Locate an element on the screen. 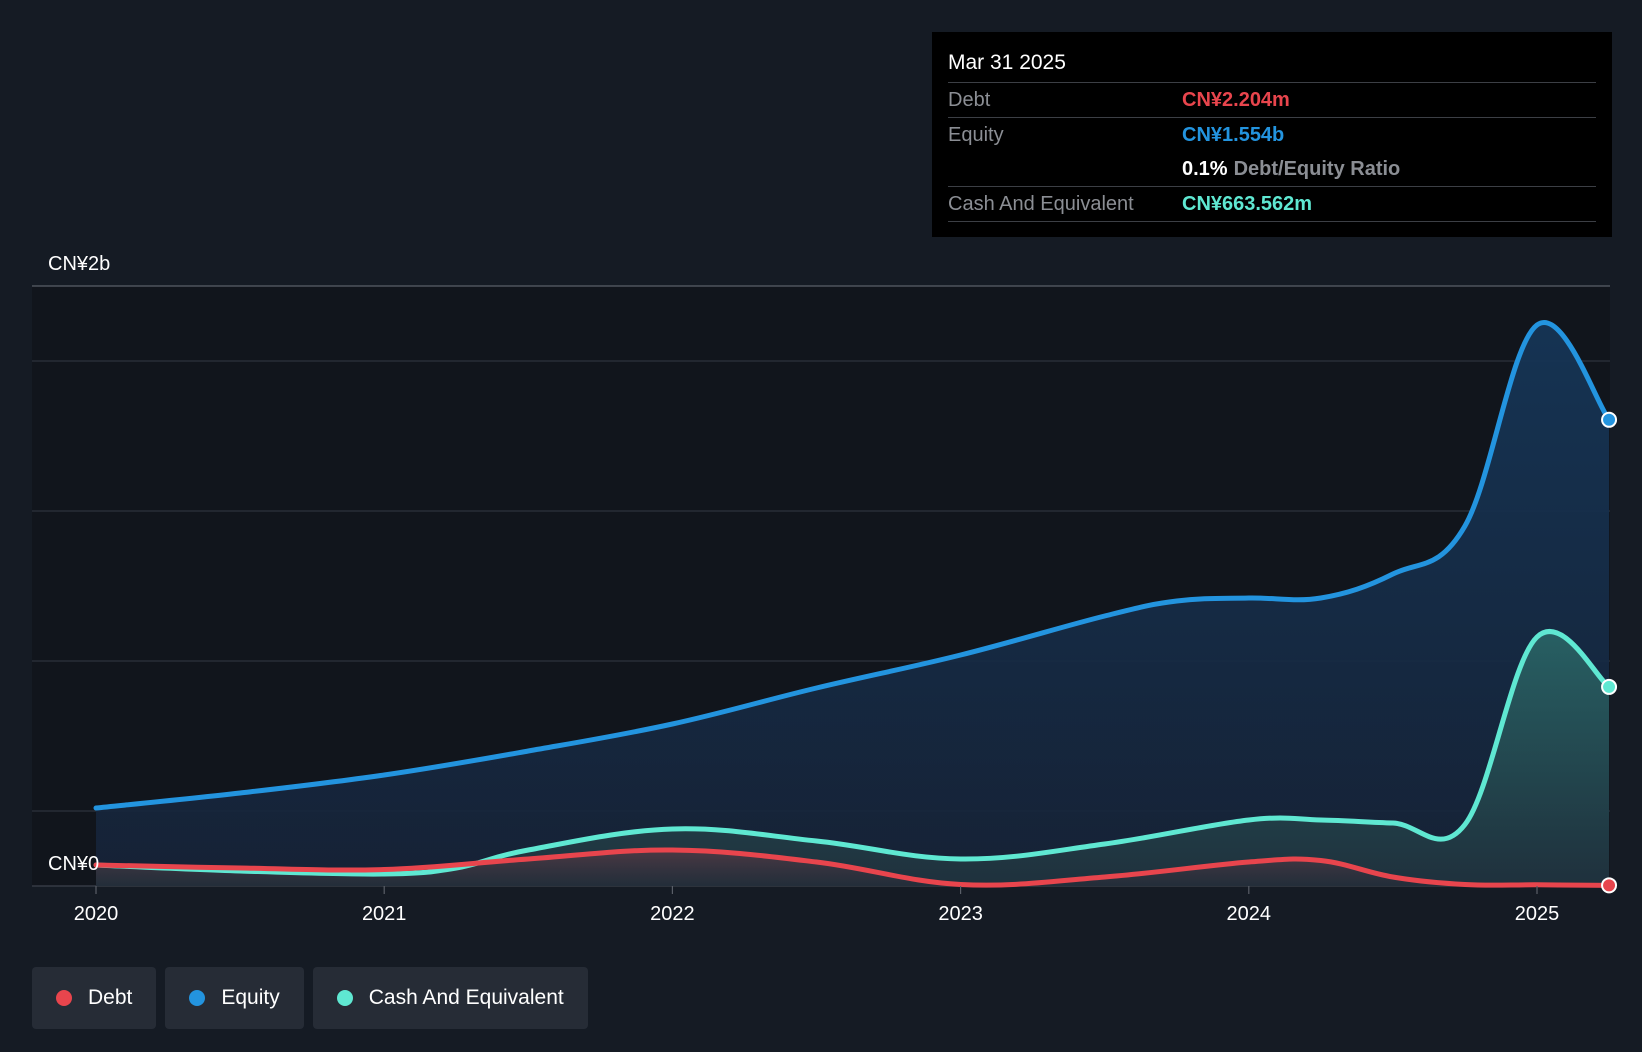 Image resolution: width=1642 pixels, height=1052 pixels. legend-equity: Equity is located at coordinates (234, 998).